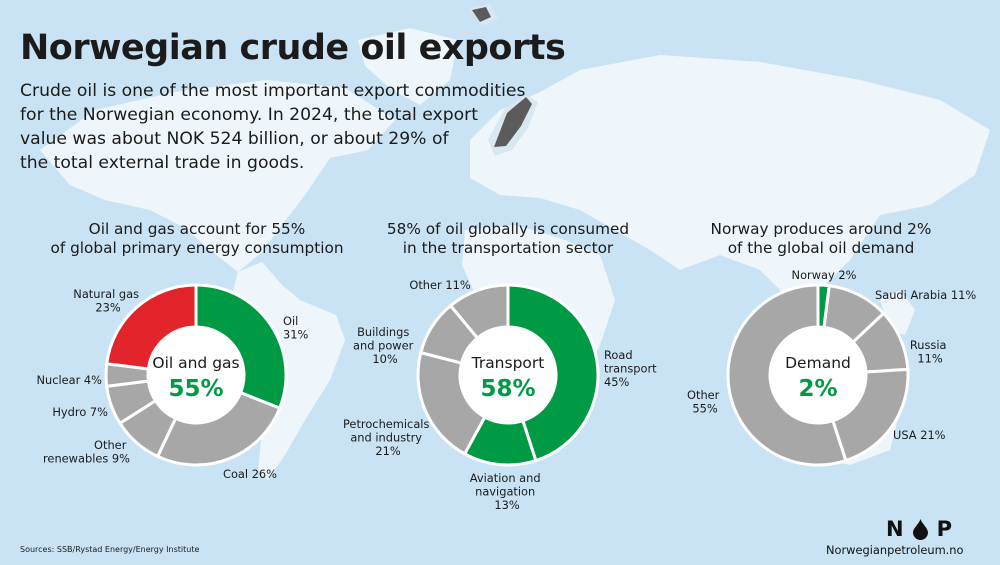 The image size is (1000, 565). I want to click on intro-line: the total external trade in goods., so click(162, 163).